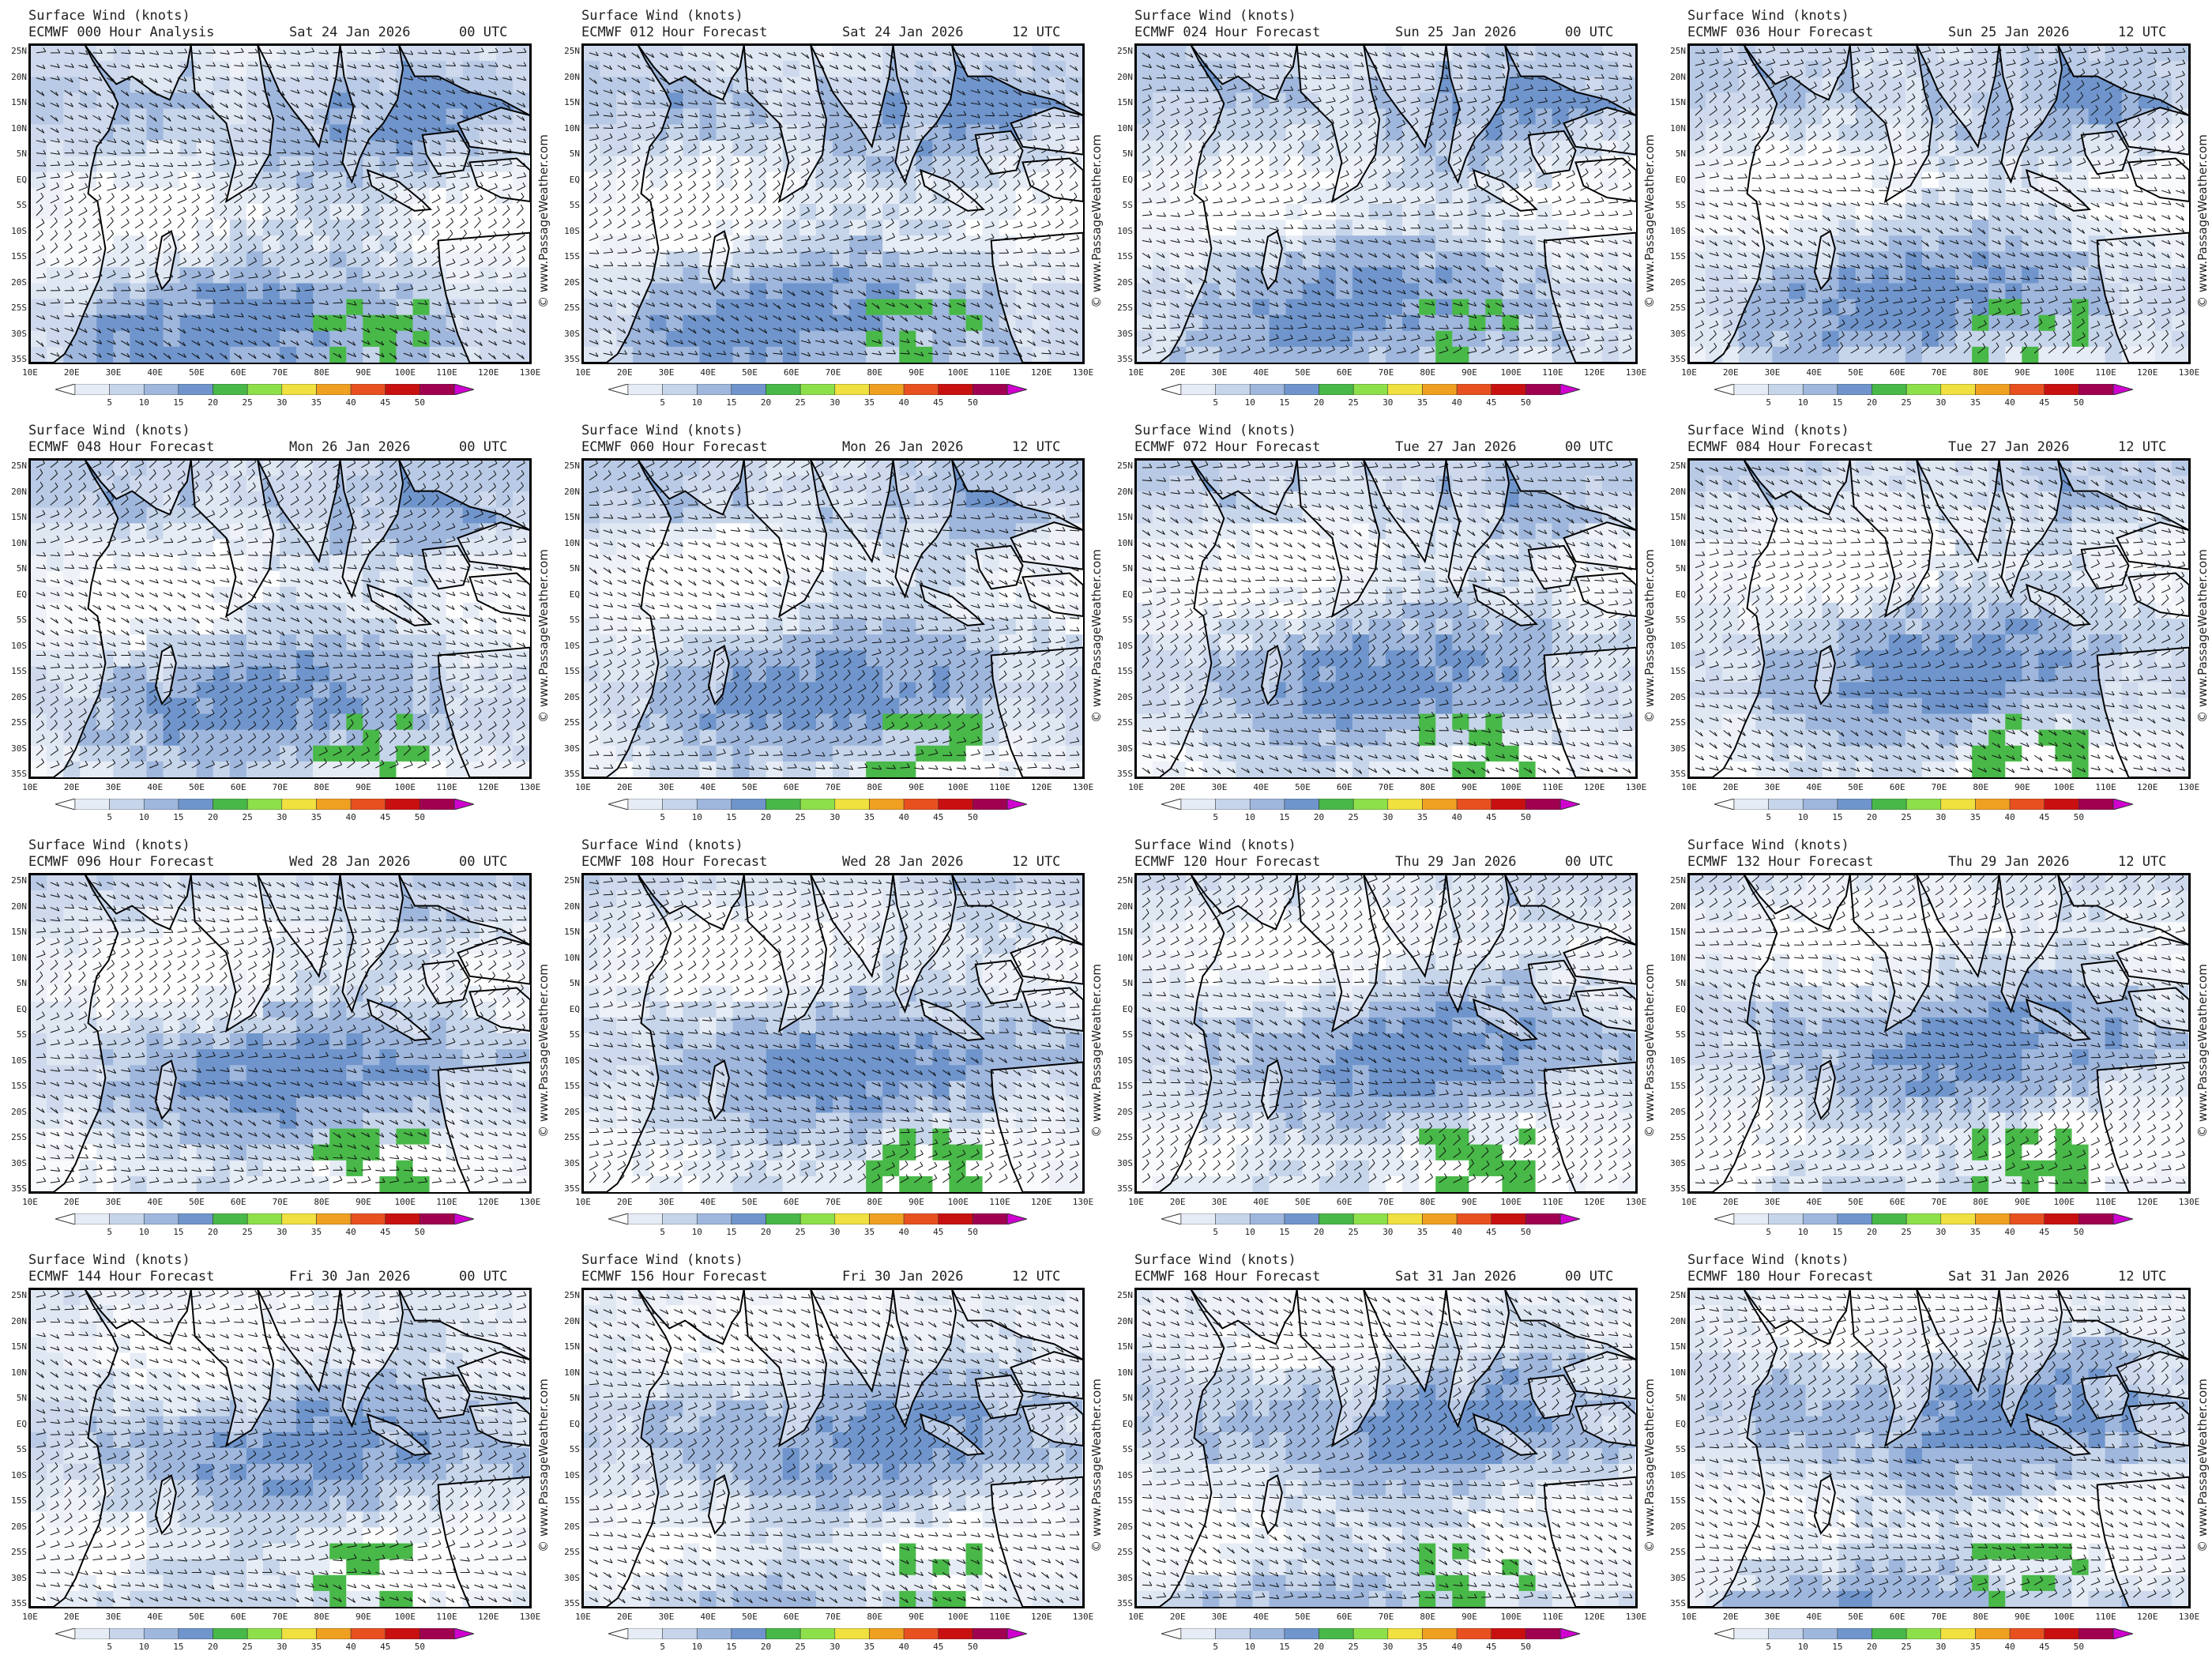 The height and width of the screenshot is (1659, 2212). Describe the element at coordinates (869, 402) in the screenshot. I see `colorbar-tick-label: 35` at that location.